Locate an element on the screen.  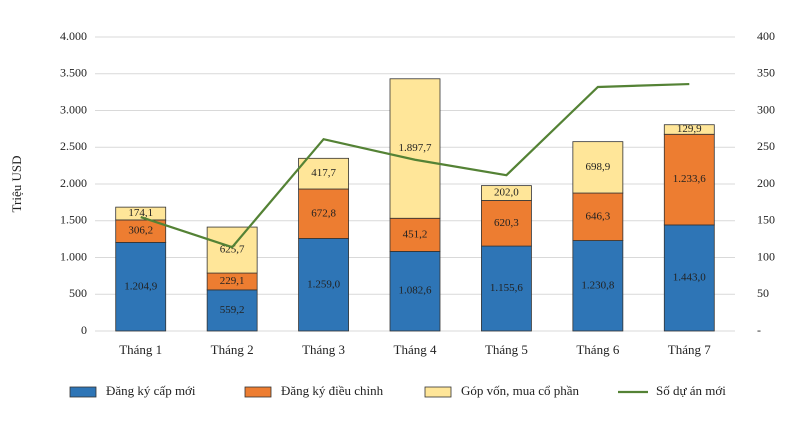
x-tick-label: Tháng 1 is located at coordinates (140, 349).